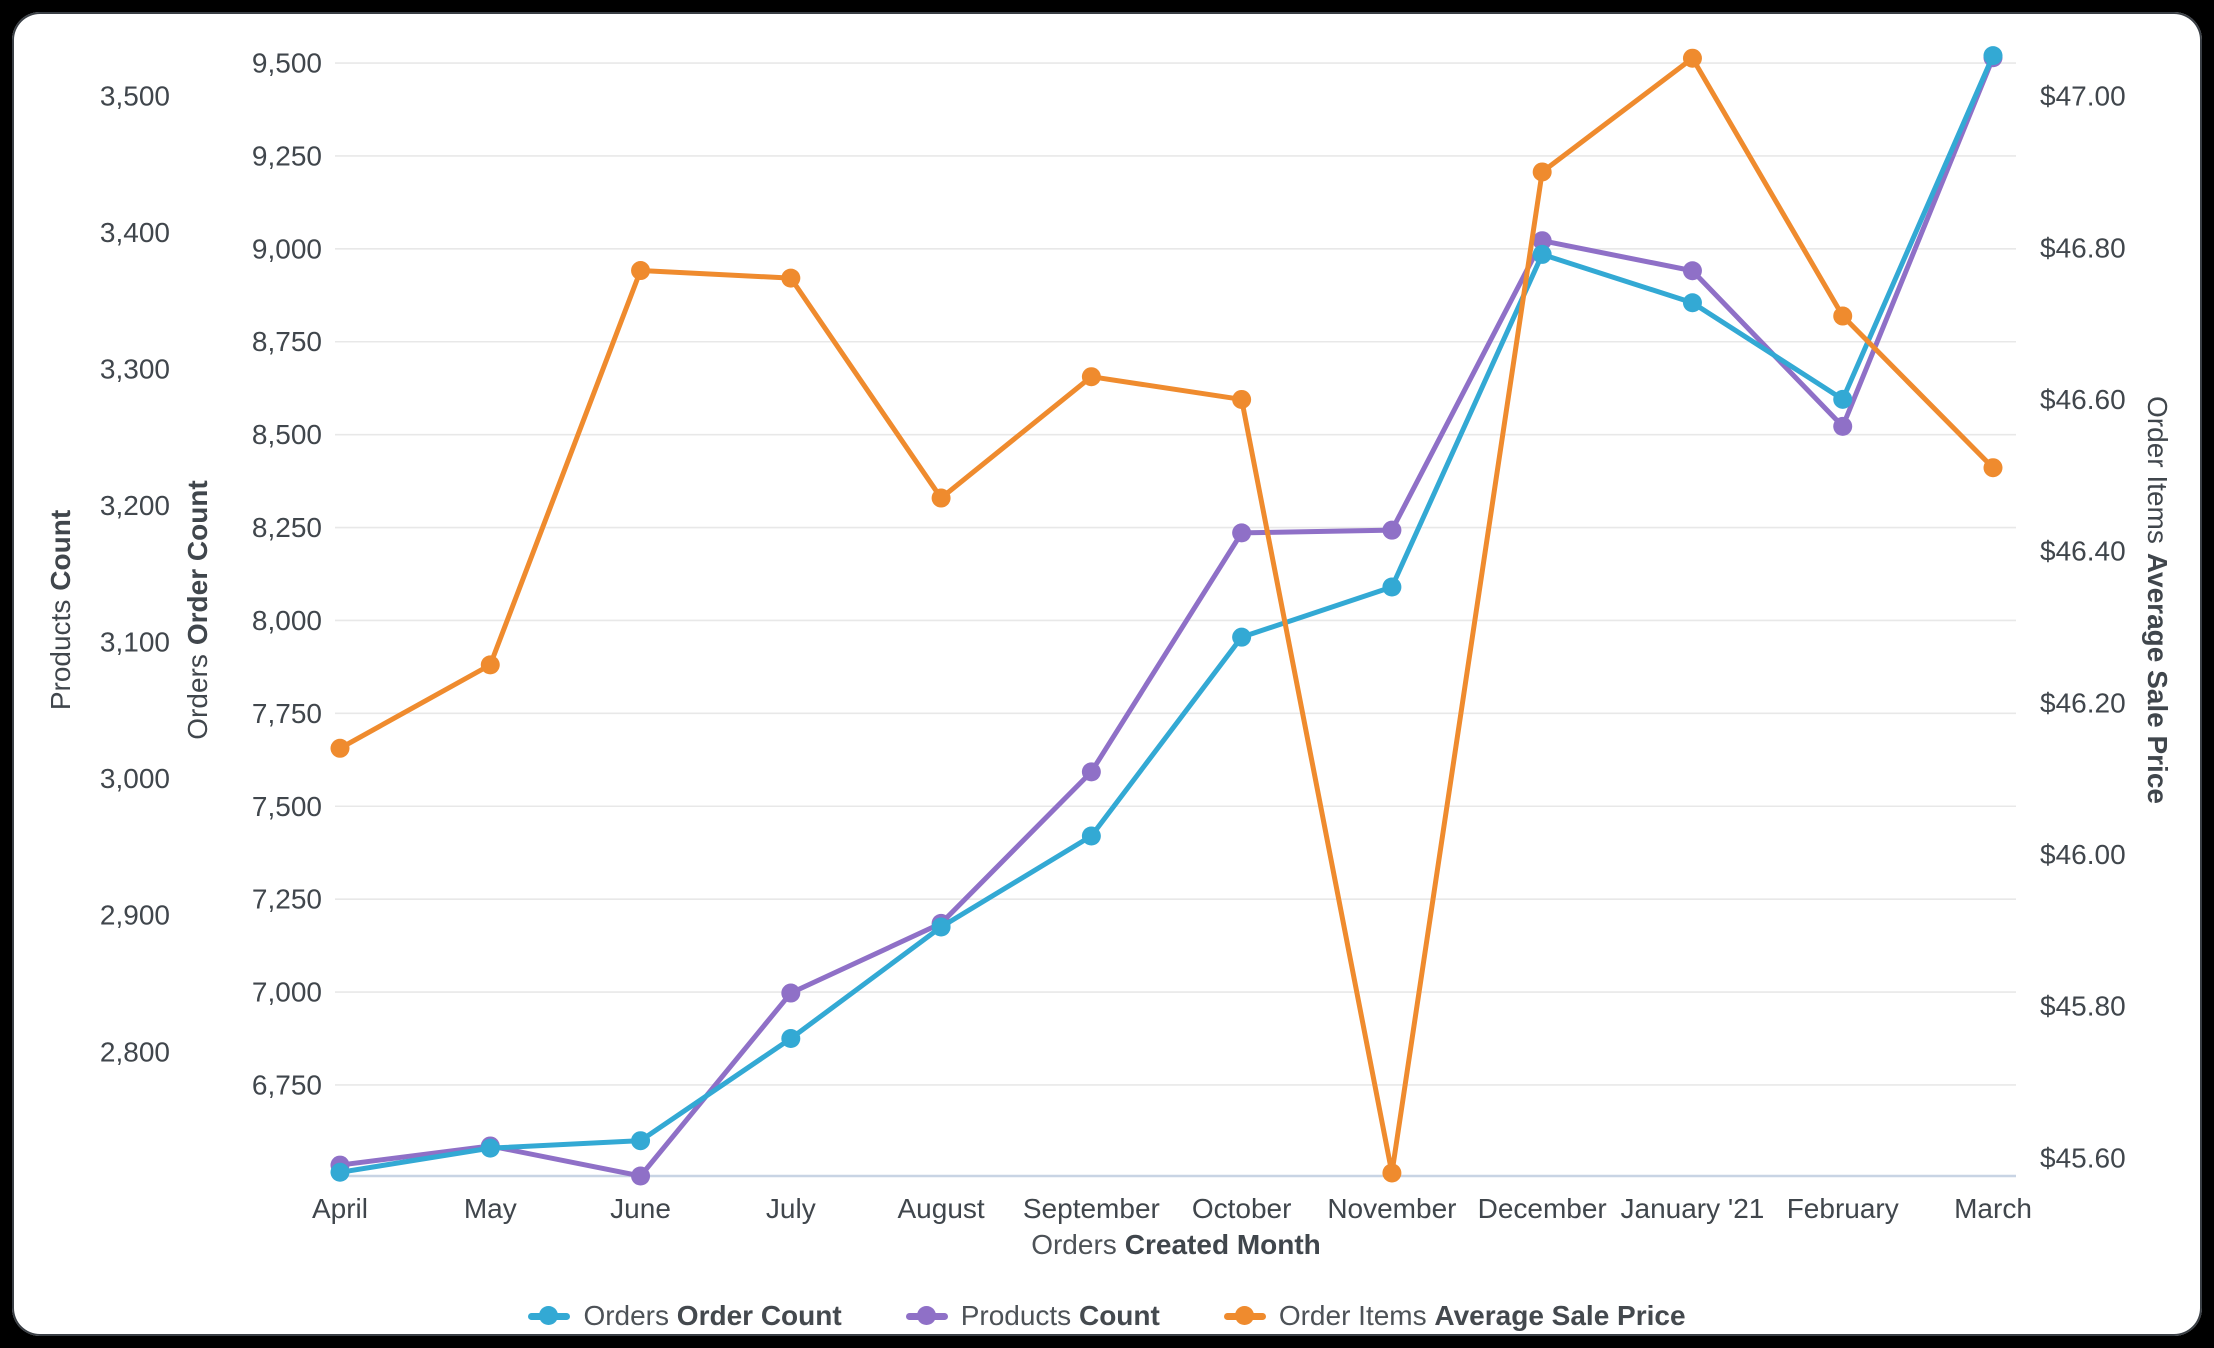 The height and width of the screenshot is (1348, 2214). I want to click on tick-label-orders: 7,000, so click(287, 992).